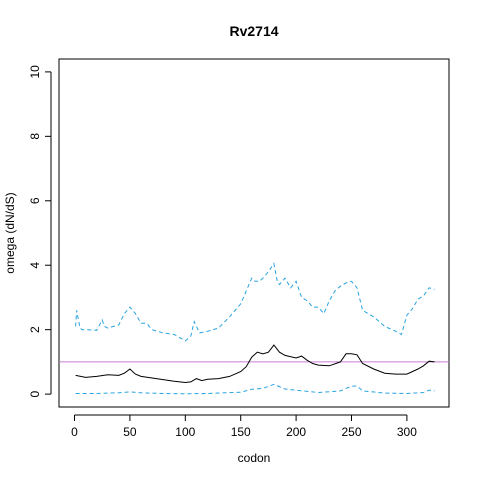  Describe the element at coordinates (351, 432) in the screenshot. I see `x-tick-label: 250` at that location.